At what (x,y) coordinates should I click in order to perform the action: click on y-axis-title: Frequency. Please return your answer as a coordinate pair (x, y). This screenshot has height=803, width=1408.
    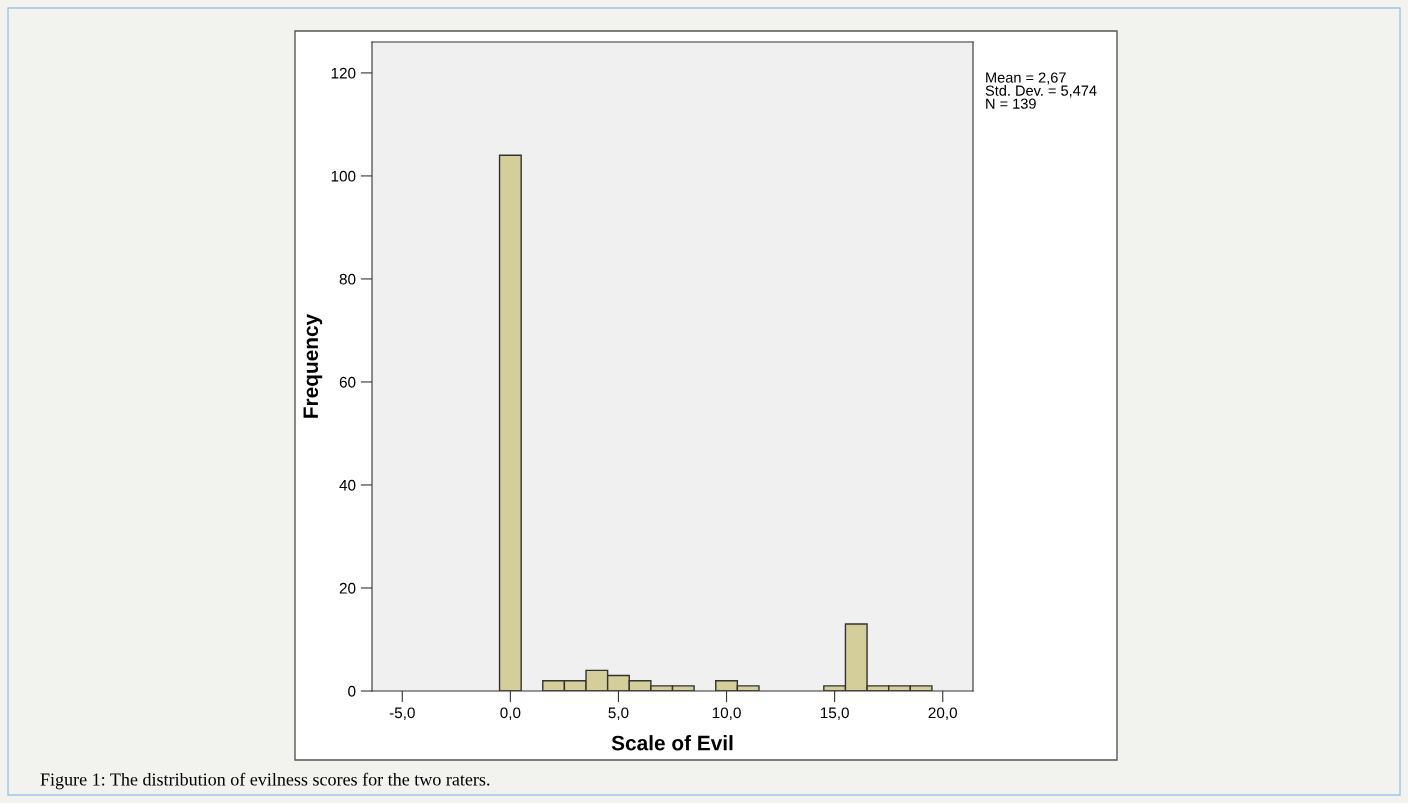
    Looking at the image, I should click on (313, 365).